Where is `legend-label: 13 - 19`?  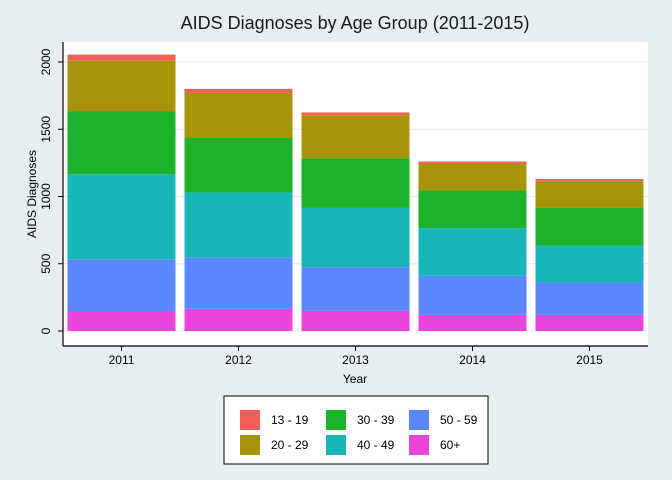
legend-label: 13 - 19 is located at coordinates (290, 420).